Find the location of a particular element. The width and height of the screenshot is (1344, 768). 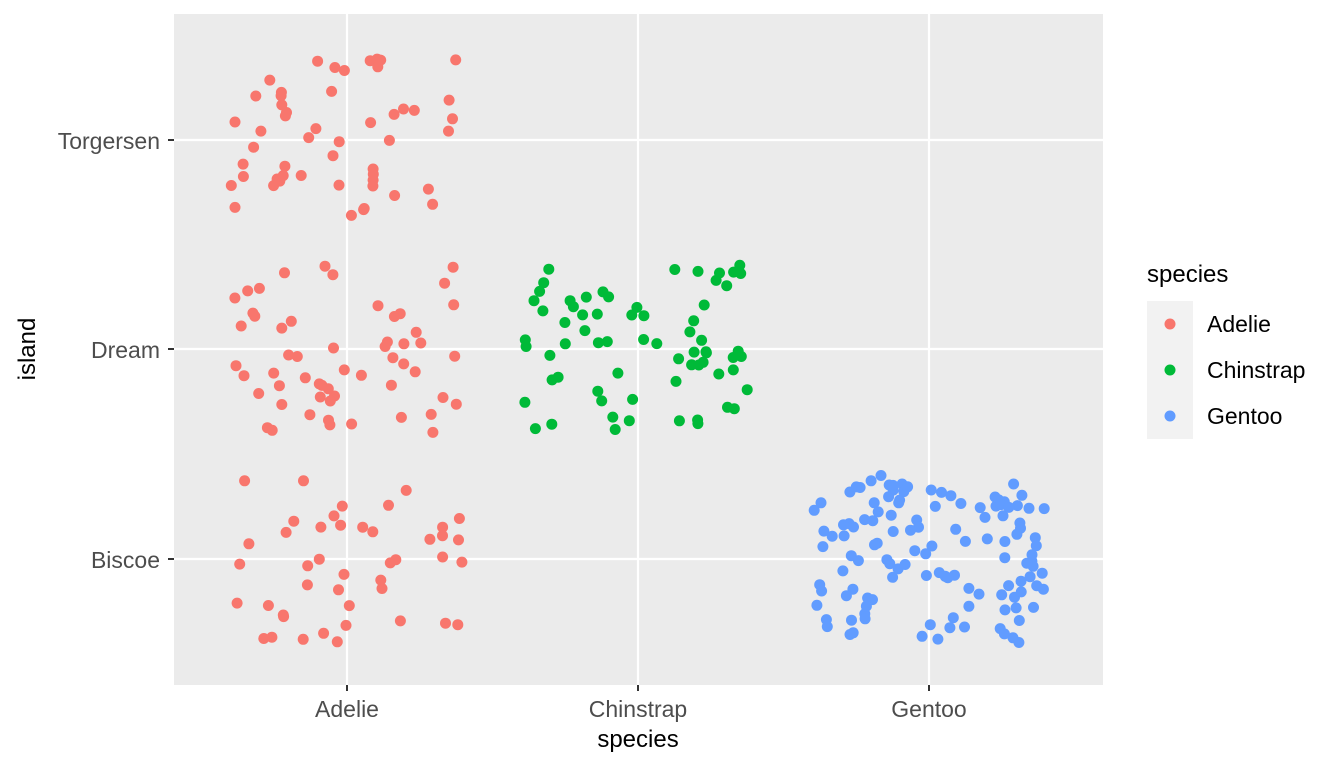

legend-label-chinstrap: Chinstrap is located at coordinates (1256, 370).